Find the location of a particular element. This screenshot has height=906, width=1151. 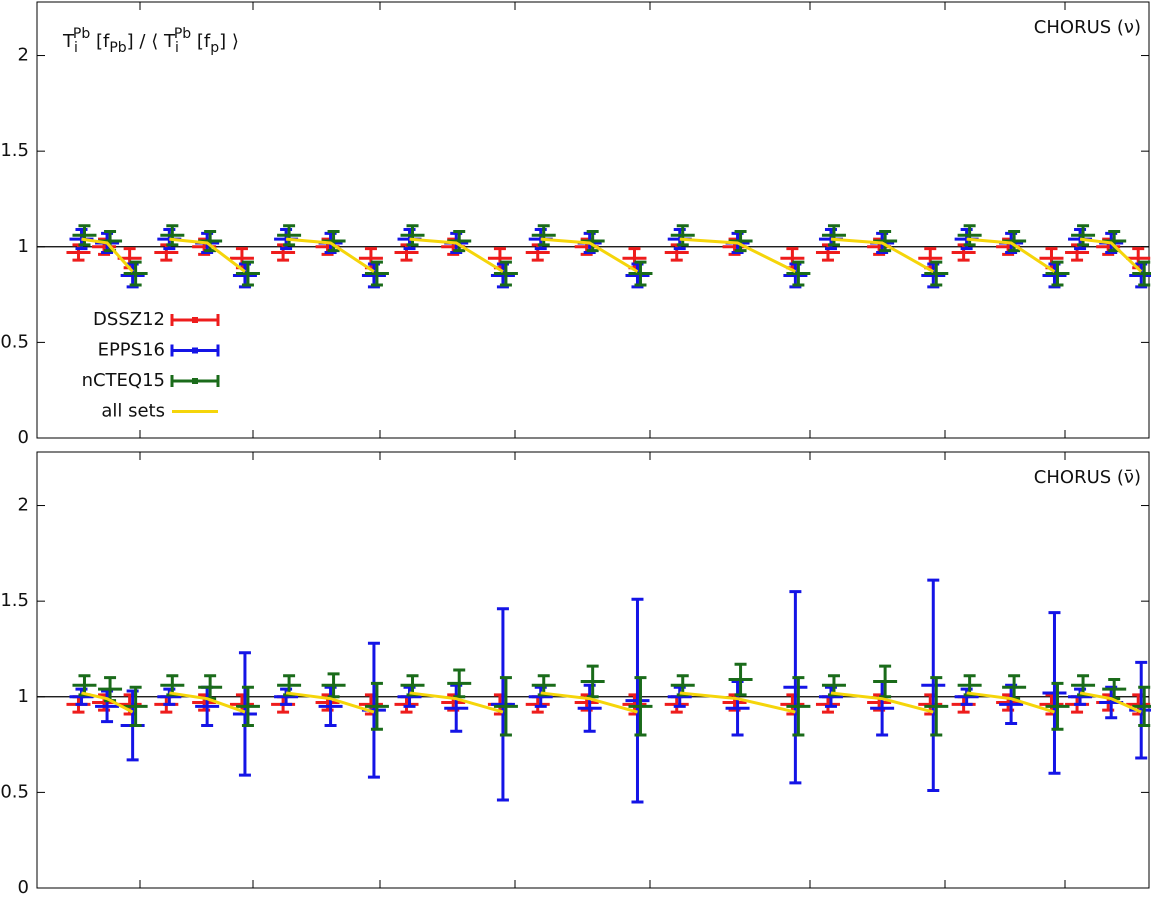

y-axis-label: TiPb [fPb] / ⟨ TiPb [fp] ⟩ is located at coordinates (150, 41).